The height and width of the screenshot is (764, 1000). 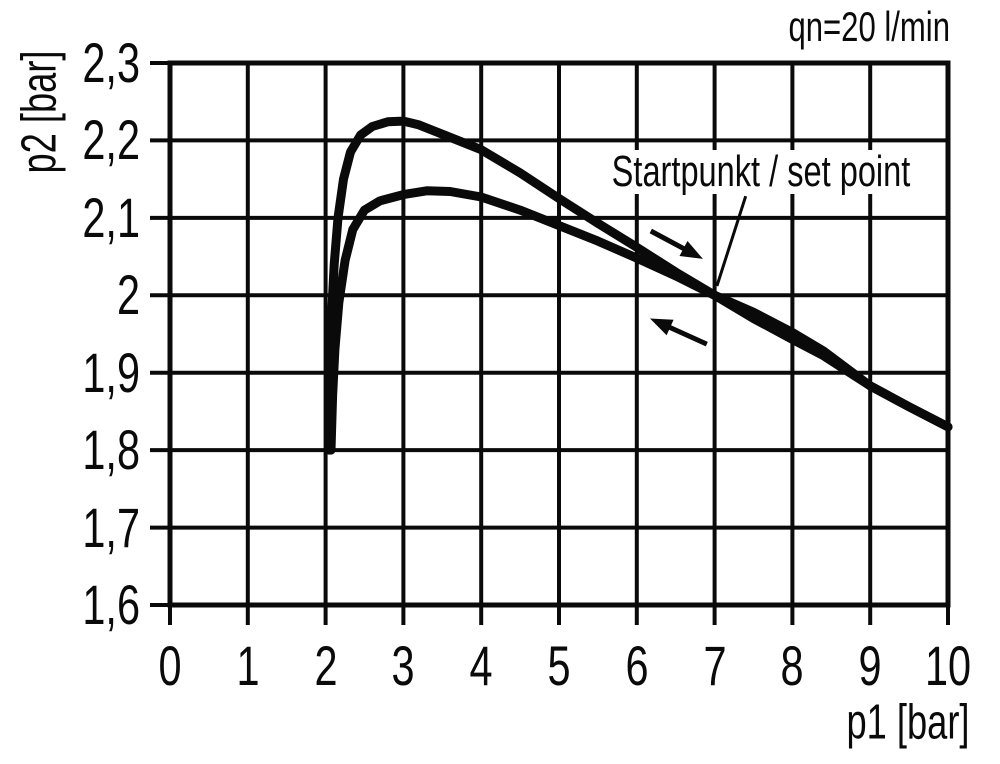 I want to click on x-tick-label: 4, so click(x=481, y=665).